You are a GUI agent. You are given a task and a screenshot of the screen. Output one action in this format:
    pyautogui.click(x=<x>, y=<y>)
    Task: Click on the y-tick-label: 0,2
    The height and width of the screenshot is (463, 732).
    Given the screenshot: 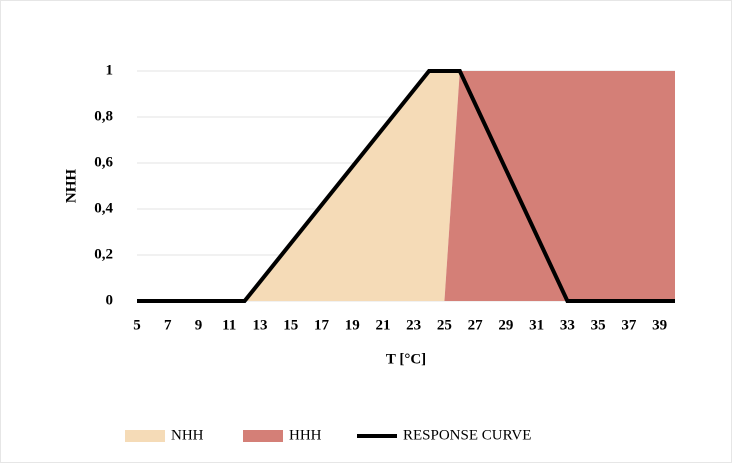 What is the action you would take?
    pyautogui.click(x=103, y=254)
    